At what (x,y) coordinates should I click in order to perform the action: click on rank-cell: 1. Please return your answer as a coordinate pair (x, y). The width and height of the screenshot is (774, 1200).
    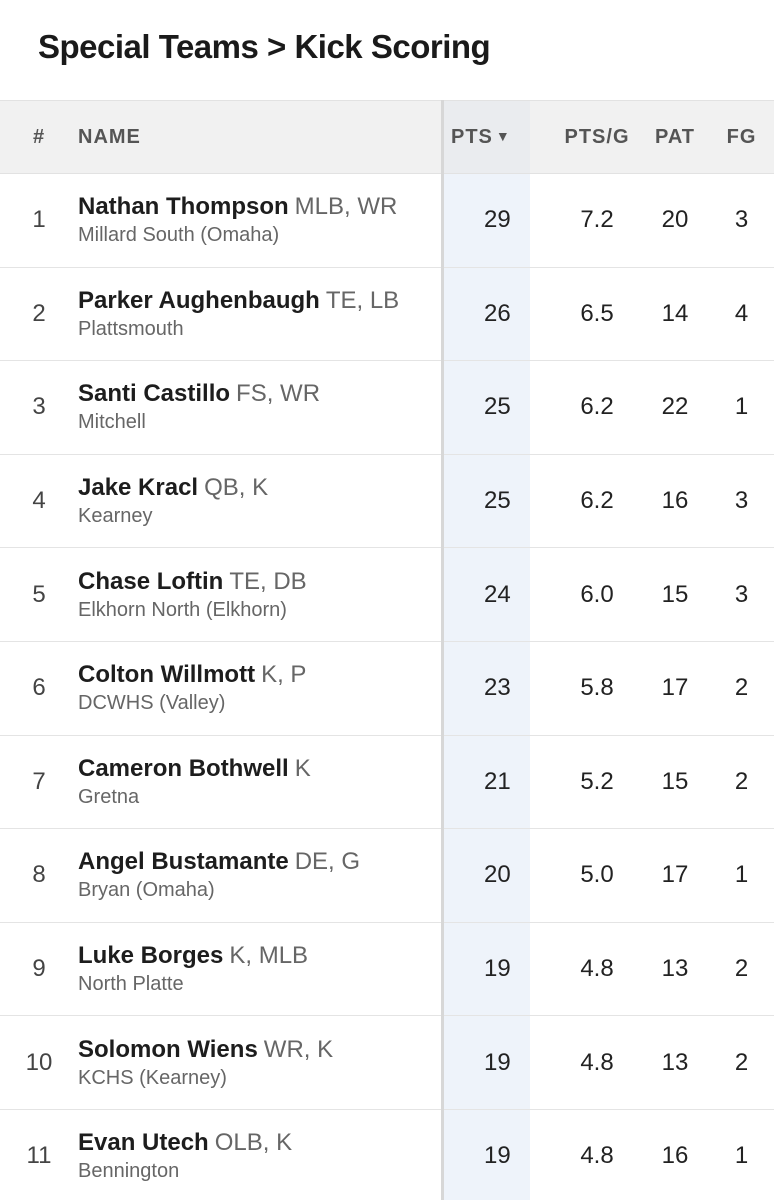
    Looking at the image, I should click on (39, 220).